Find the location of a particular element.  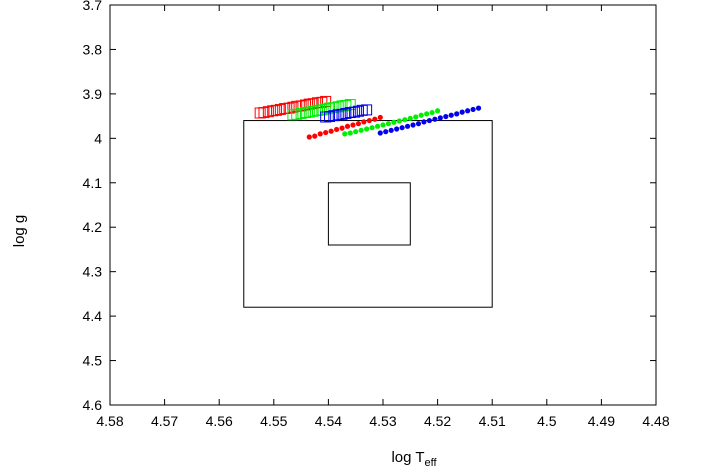

y-tick-label: 4.5 is located at coordinates (93, 361).